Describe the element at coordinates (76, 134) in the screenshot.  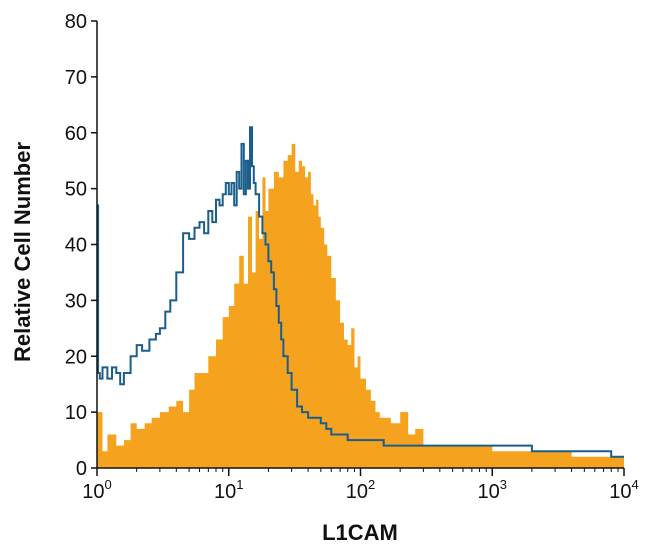
I see `y-tick-label: 60` at that location.